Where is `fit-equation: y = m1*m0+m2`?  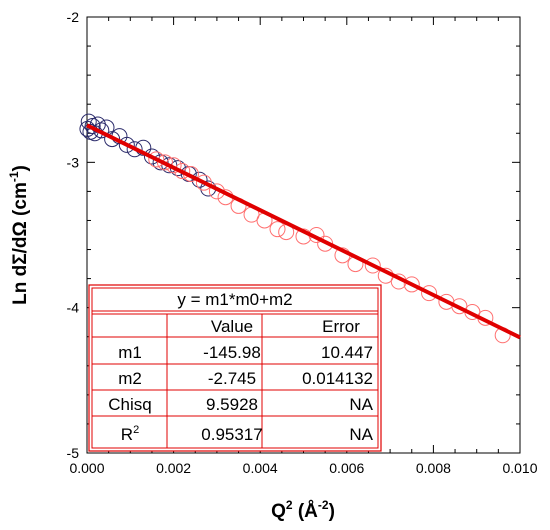 fit-equation: y = m1*m0+m2 is located at coordinates (234, 299).